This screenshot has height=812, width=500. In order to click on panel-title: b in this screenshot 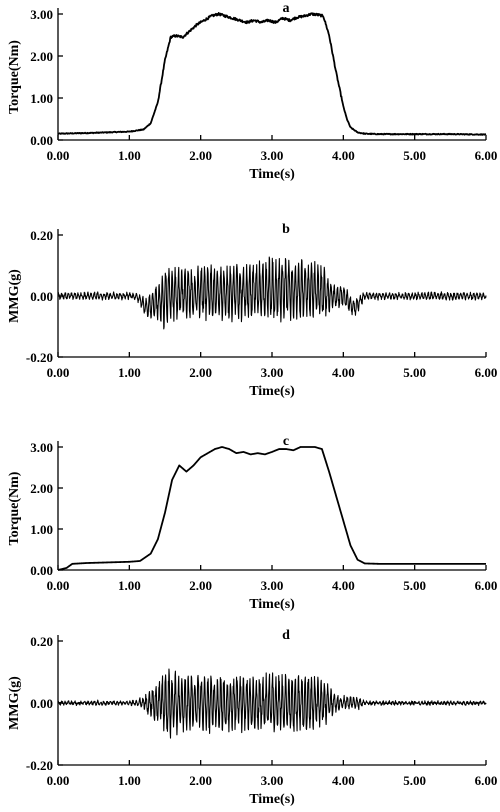, I will do `click(286, 229)`.